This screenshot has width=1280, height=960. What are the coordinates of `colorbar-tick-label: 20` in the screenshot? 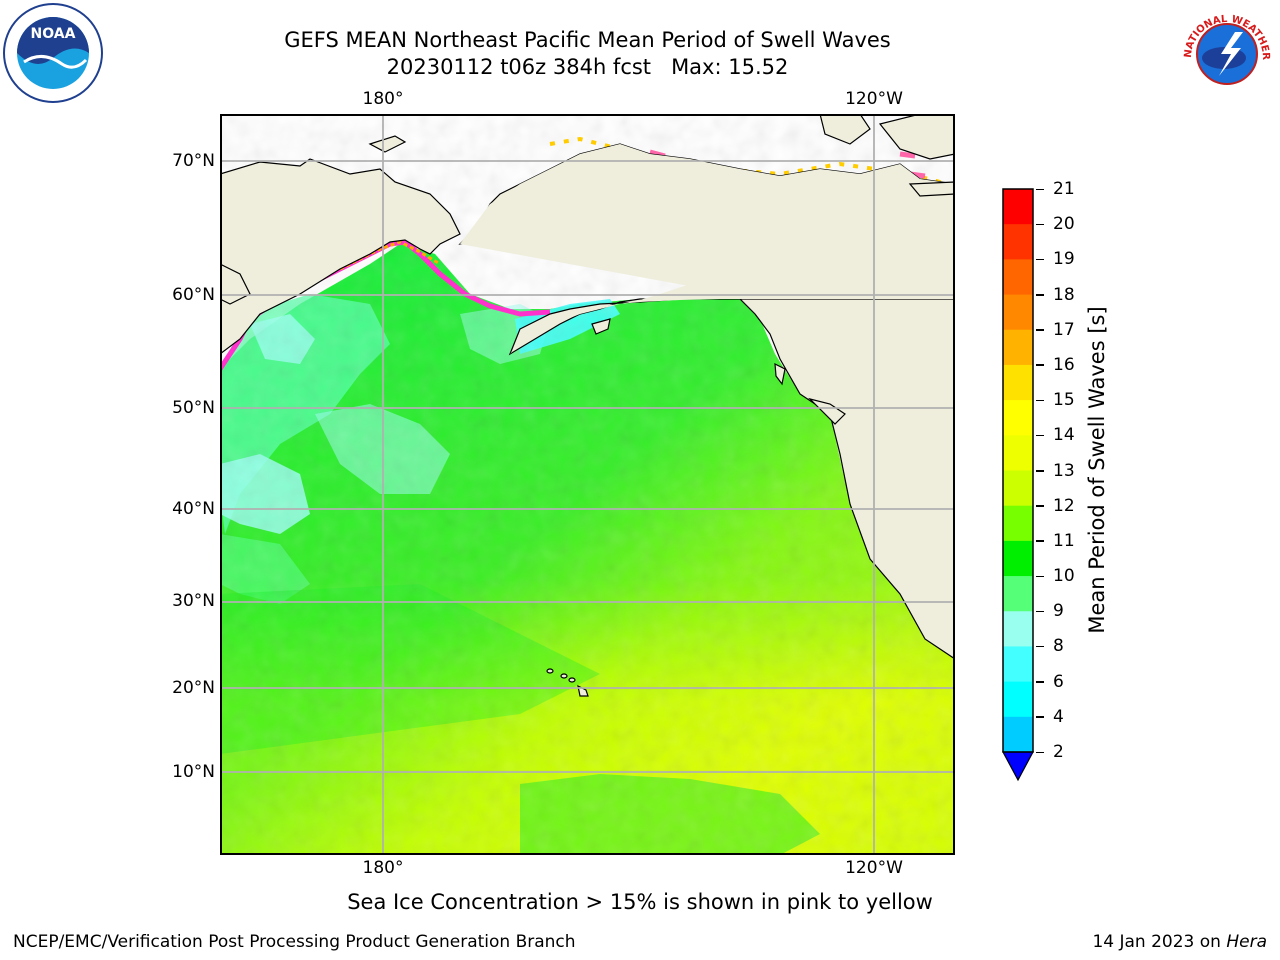 It's located at (1064, 224).